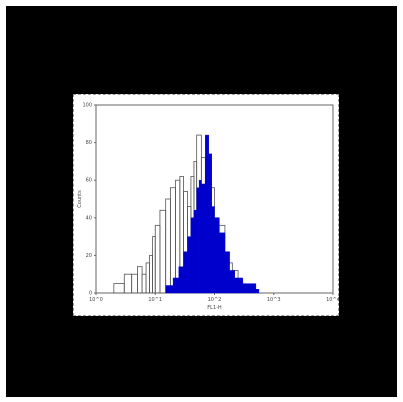 This screenshot has height=402, width=403. I want to click on y-tick-label: 0, so click(90, 294).